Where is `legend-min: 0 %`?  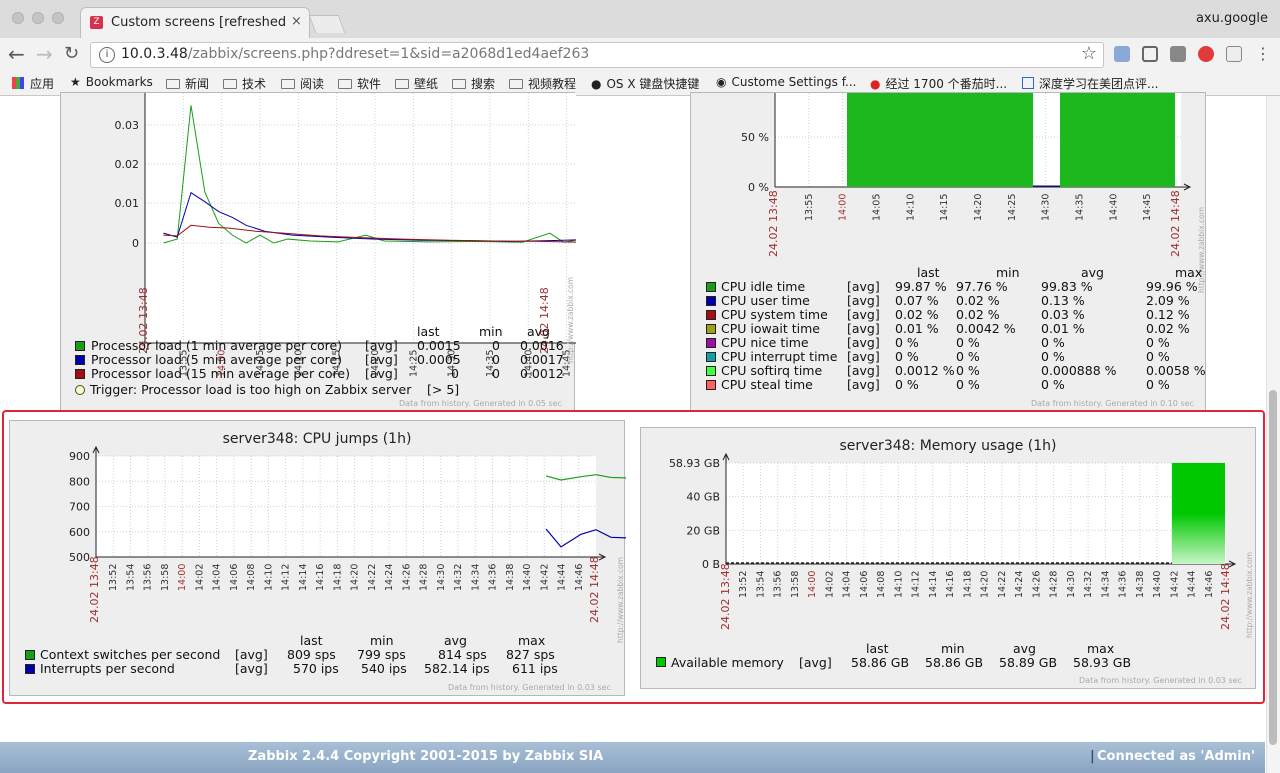 legend-min: 0 % is located at coordinates (968, 356).